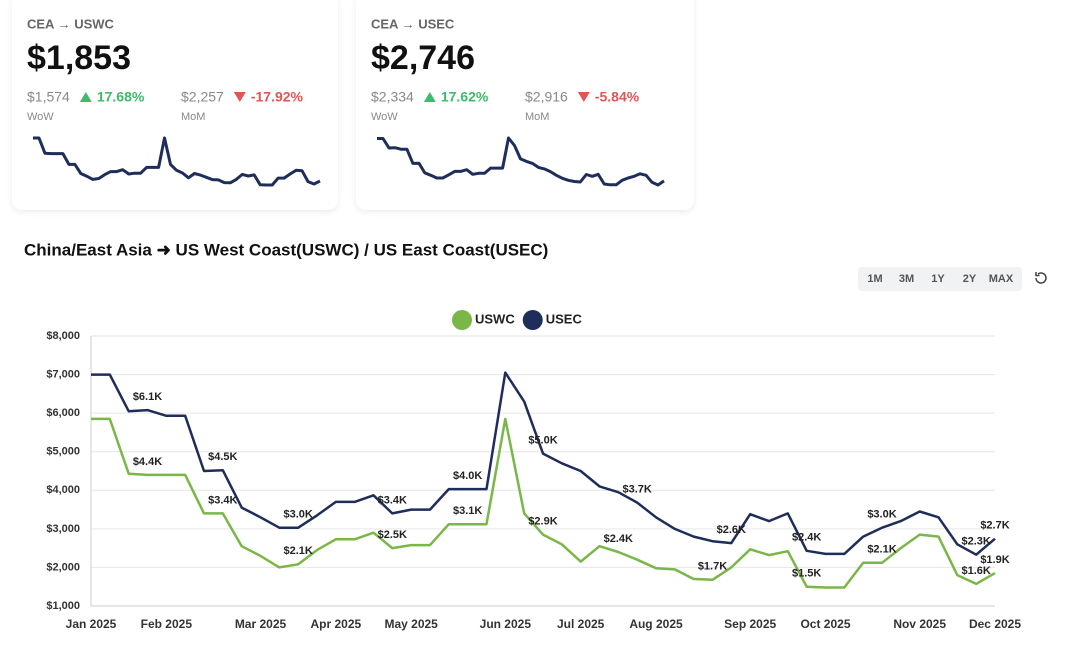  Describe the element at coordinates (63, 490) in the screenshot. I see `y-tick-label: $4,000` at that location.